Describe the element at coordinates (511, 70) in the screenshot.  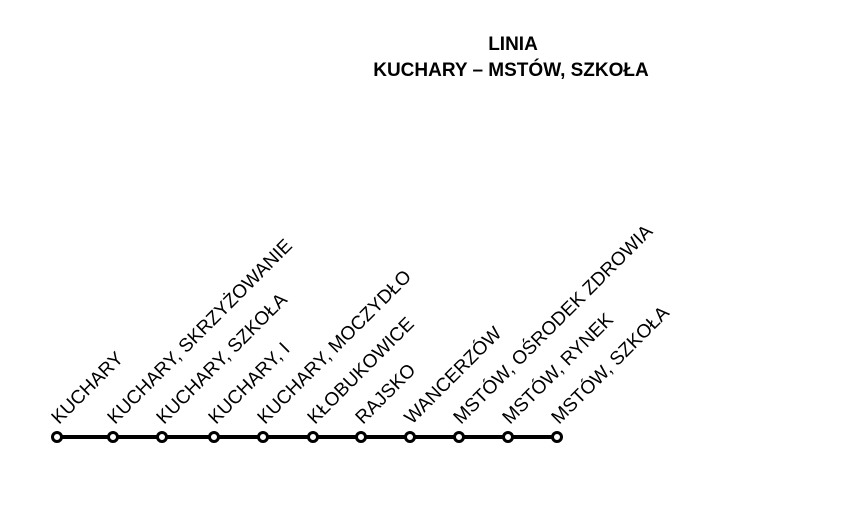
I see `route-title: KUCHARY – MSTÓW, SZKOŁA` at that location.